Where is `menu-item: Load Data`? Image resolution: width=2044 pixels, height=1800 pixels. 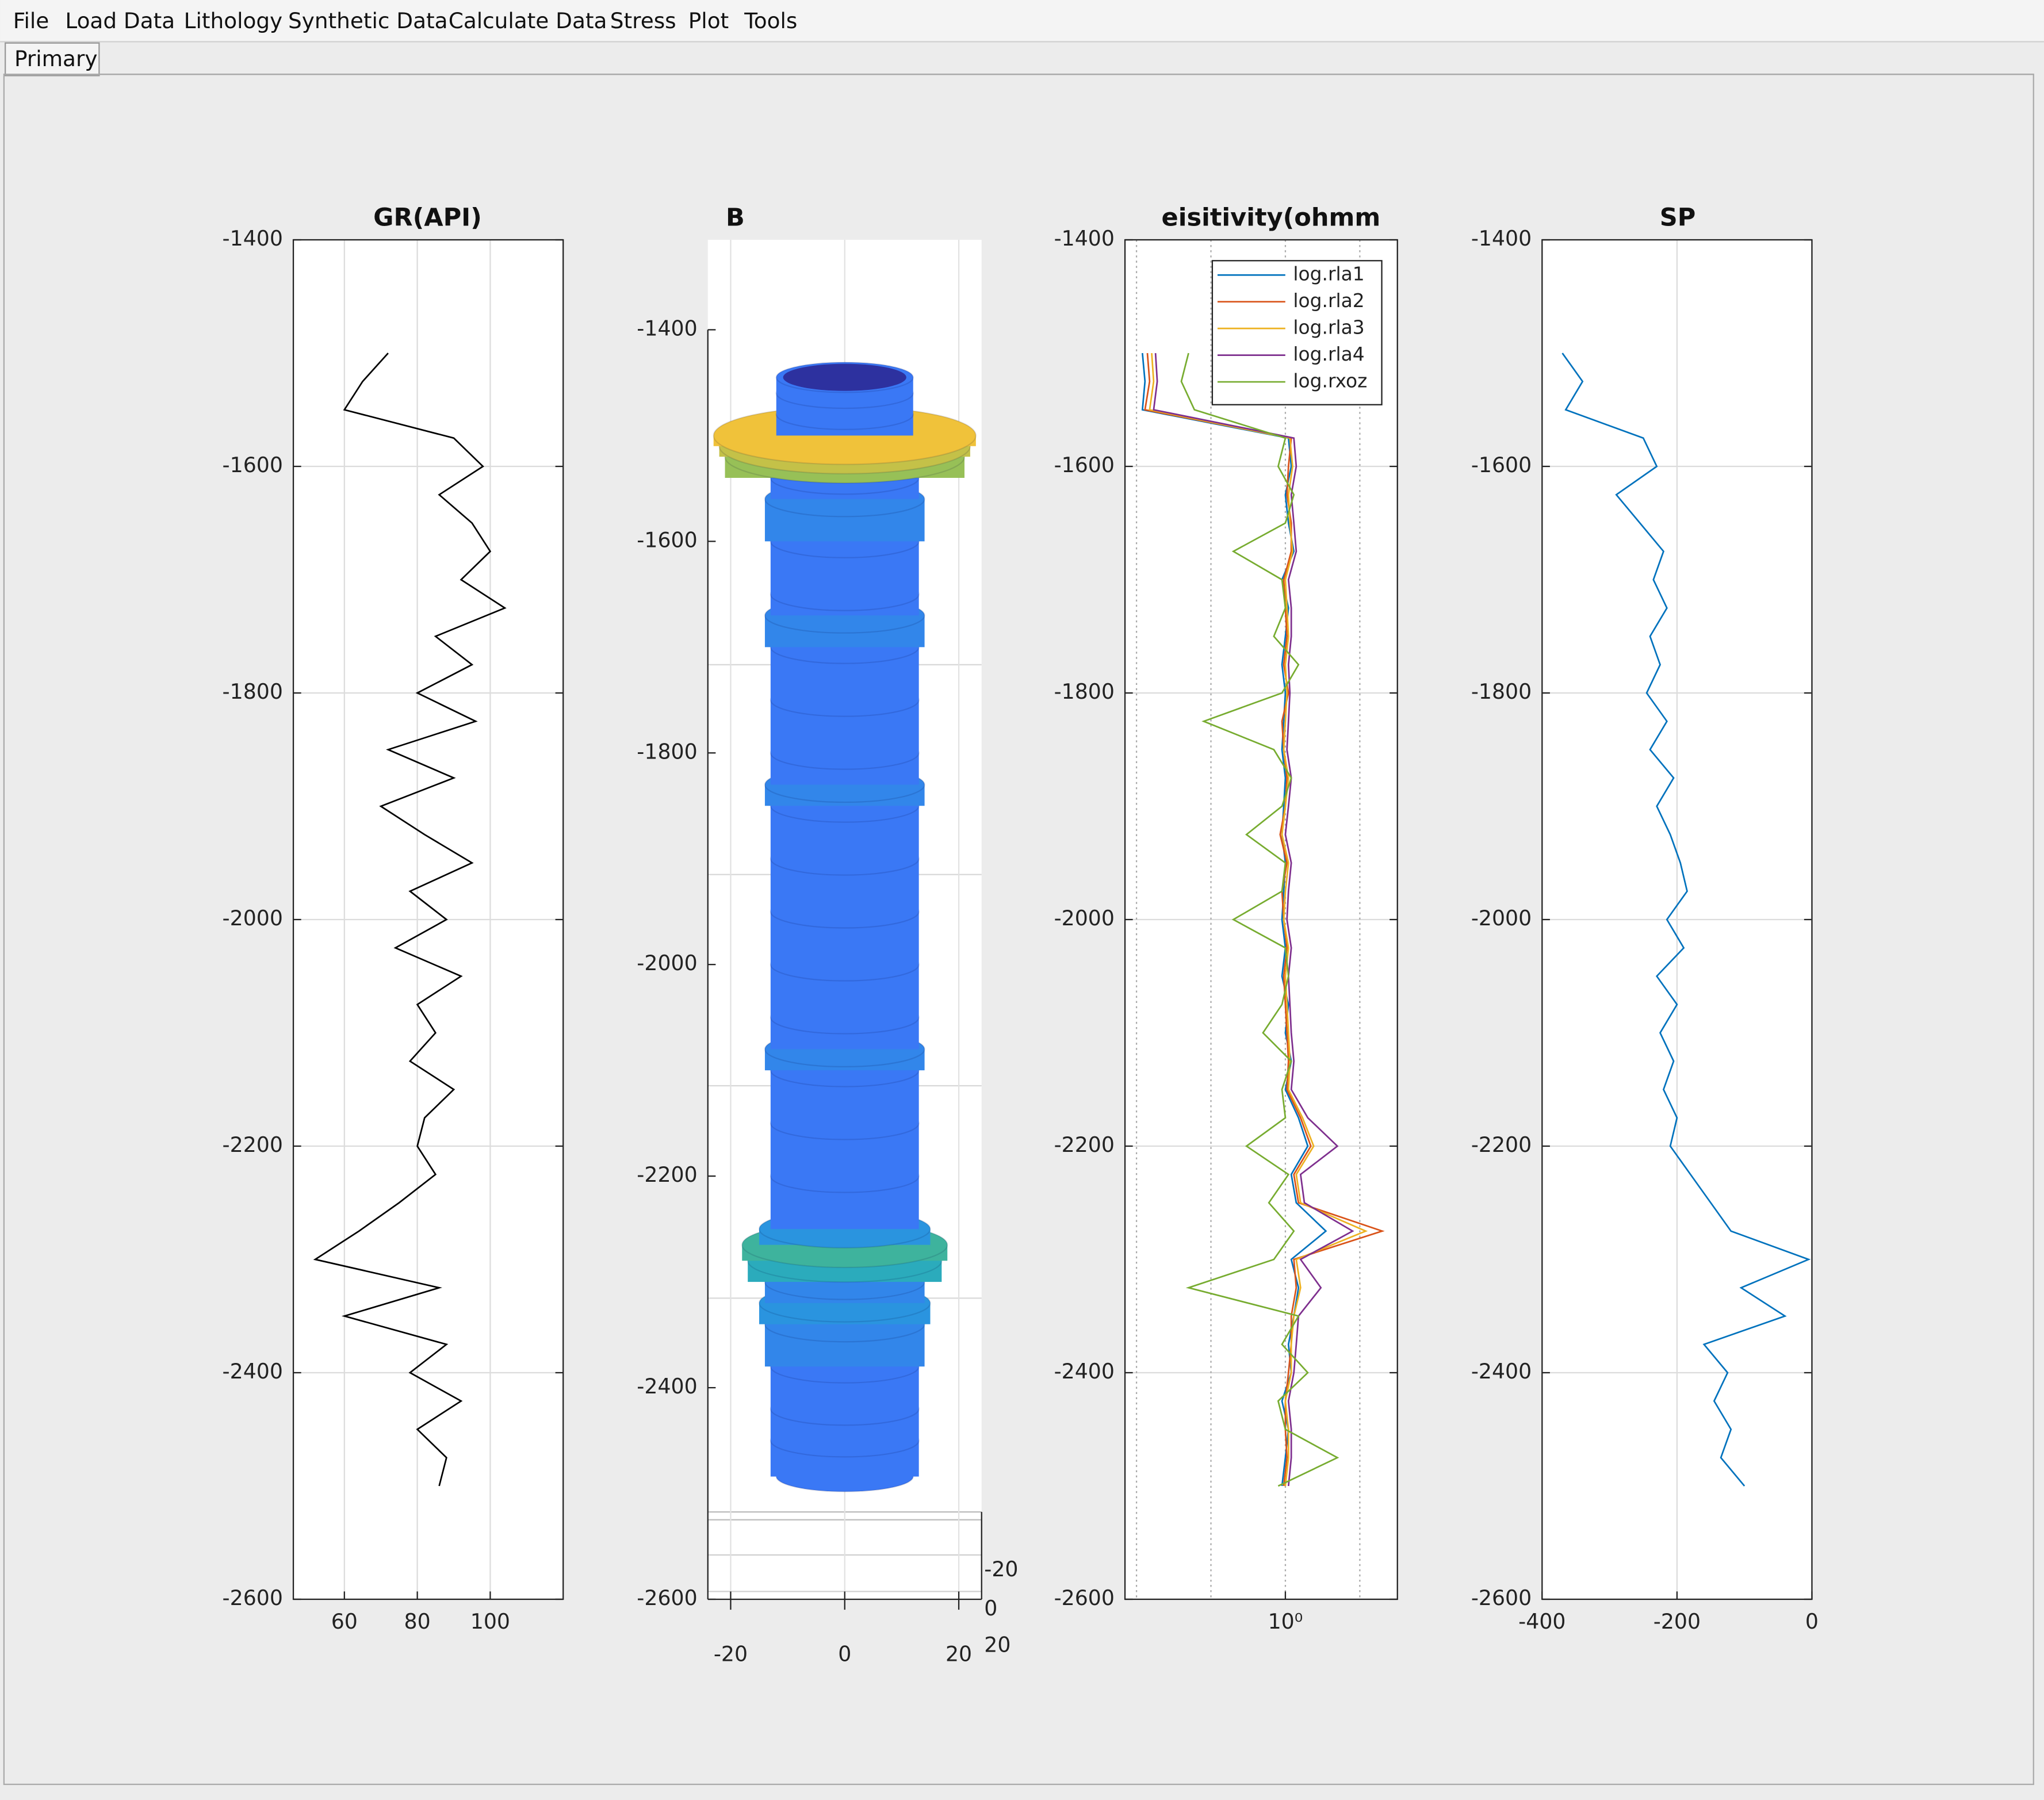 menu-item: Load Data is located at coordinates (120, 21).